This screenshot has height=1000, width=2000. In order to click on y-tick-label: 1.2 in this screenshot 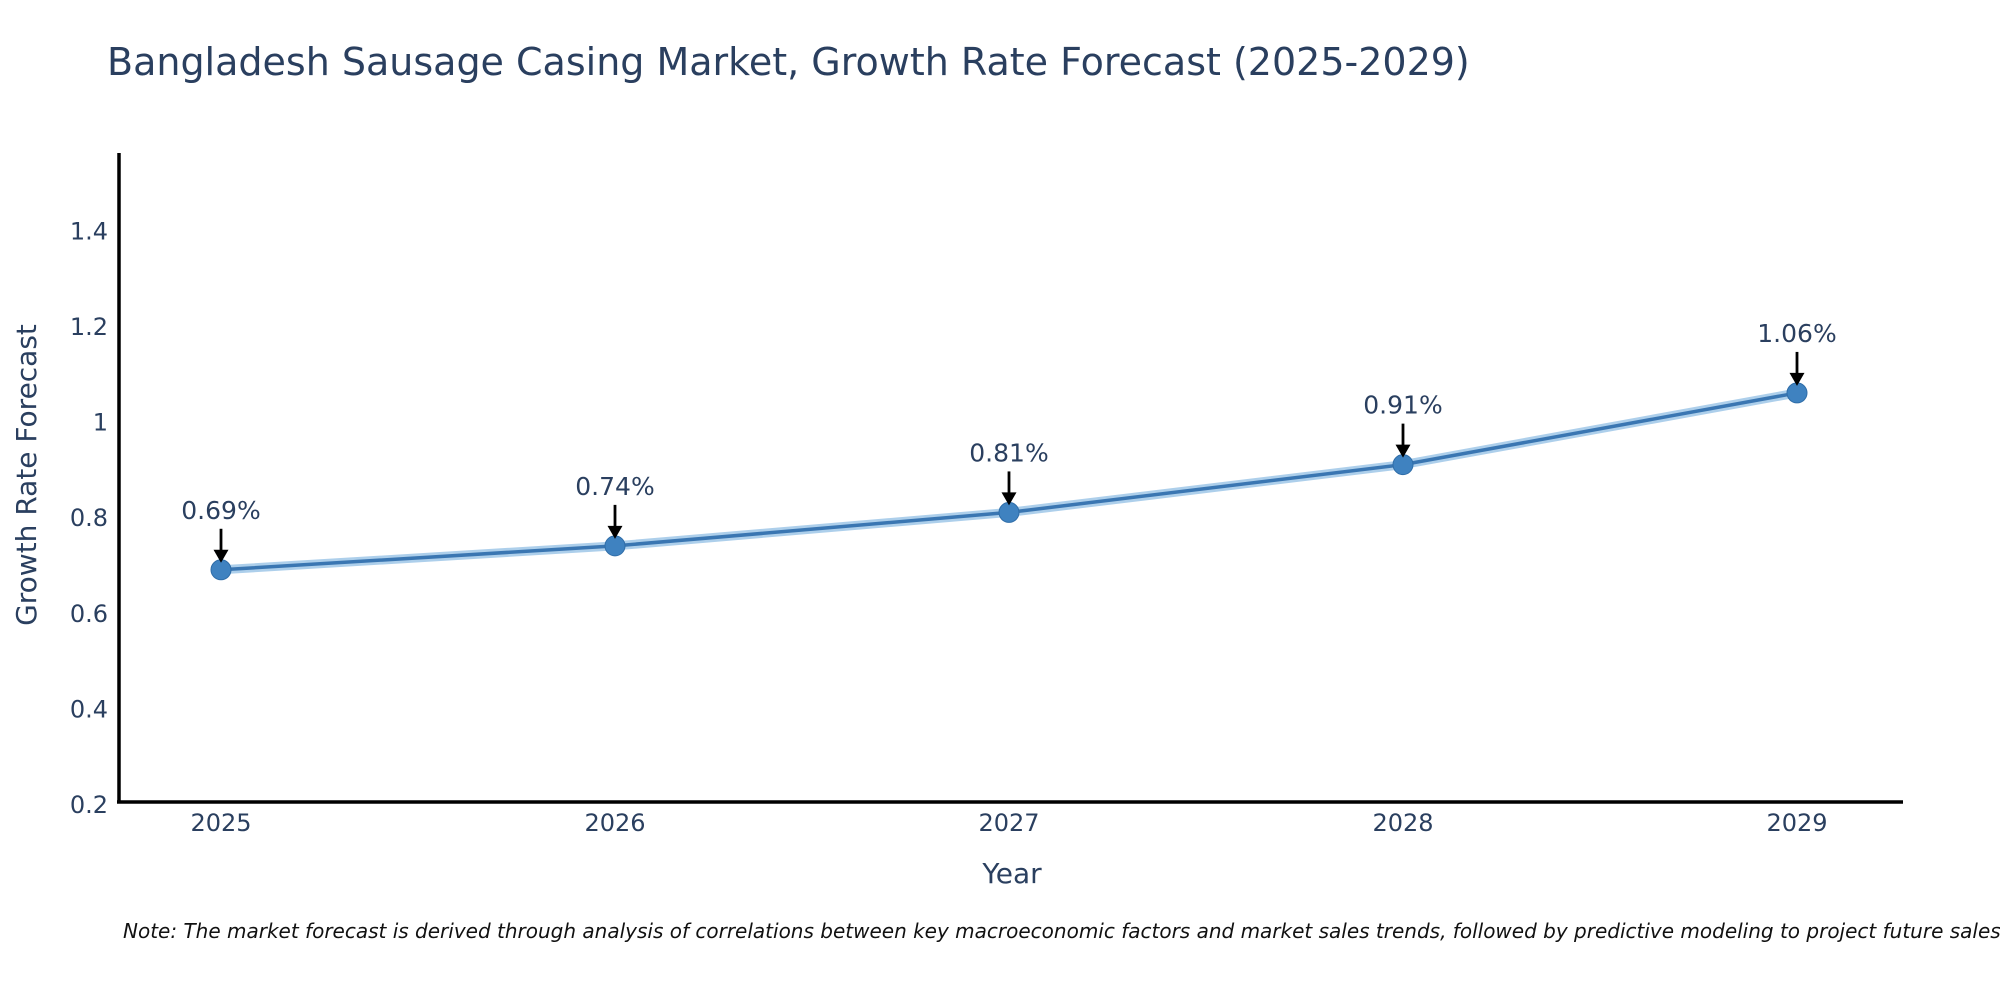, I will do `click(89, 327)`.